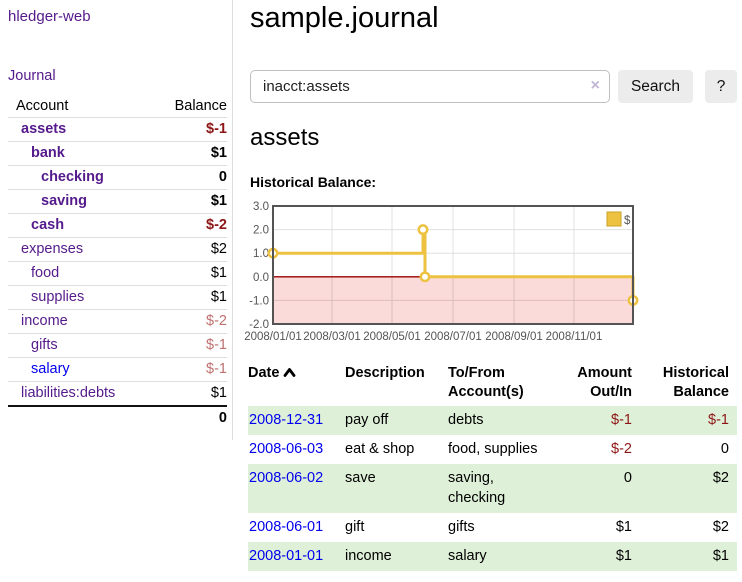 The width and height of the screenshot is (742, 582). Describe the element at coordinates (117, 321) in the screenshot. I see `account-row: income $-2` at that location.